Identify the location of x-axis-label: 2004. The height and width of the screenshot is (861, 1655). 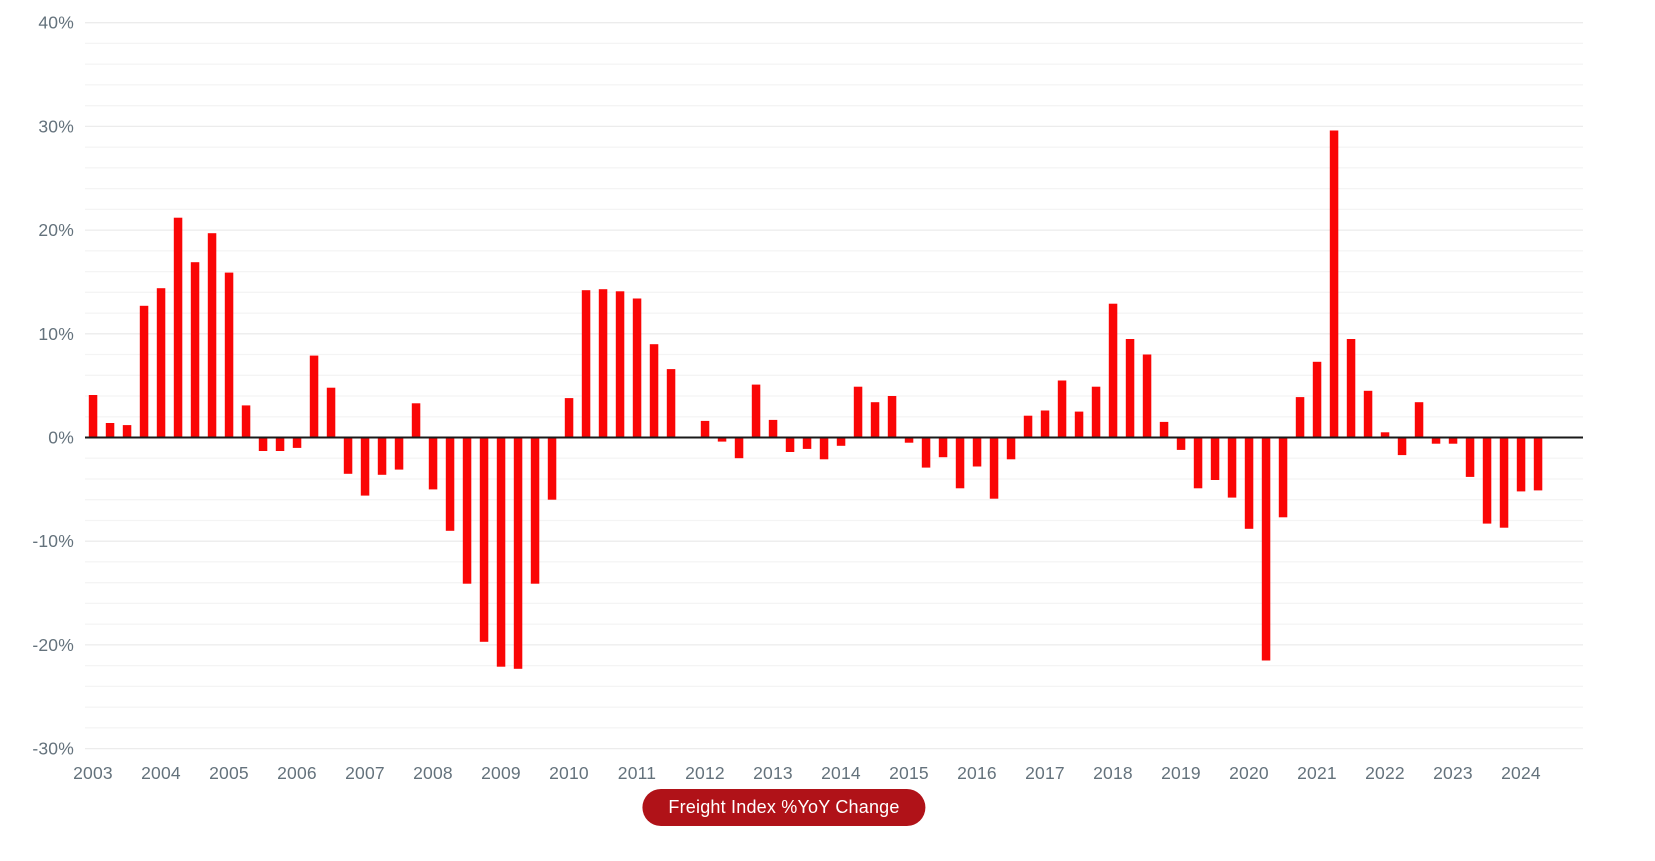
(161, 773).